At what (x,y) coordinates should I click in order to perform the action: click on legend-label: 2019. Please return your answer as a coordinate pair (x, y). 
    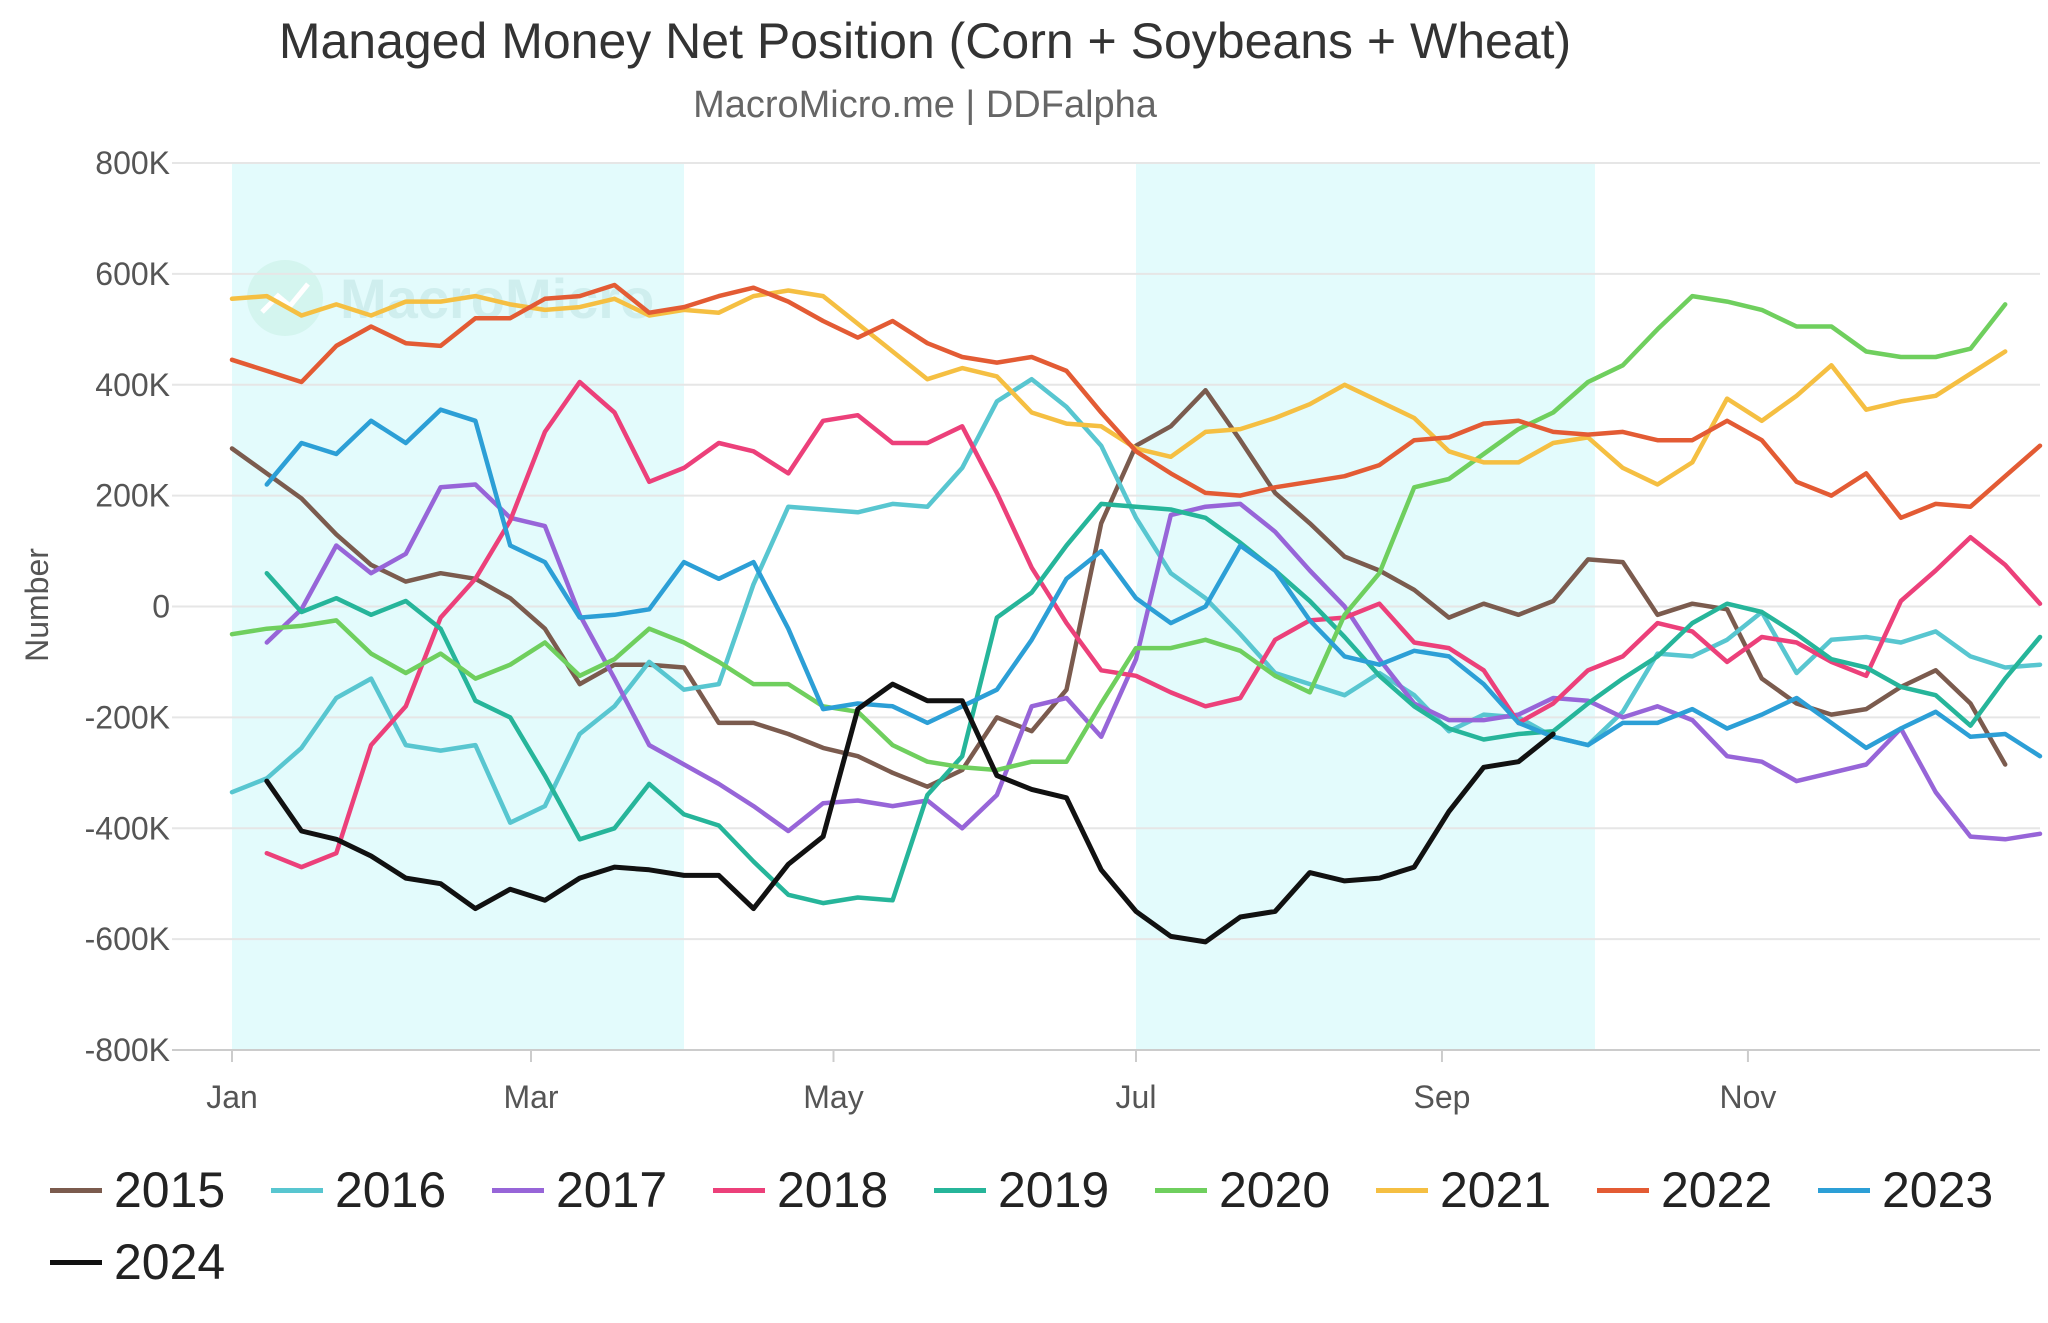
    Looking at the image, I should click on (1054, 1190).